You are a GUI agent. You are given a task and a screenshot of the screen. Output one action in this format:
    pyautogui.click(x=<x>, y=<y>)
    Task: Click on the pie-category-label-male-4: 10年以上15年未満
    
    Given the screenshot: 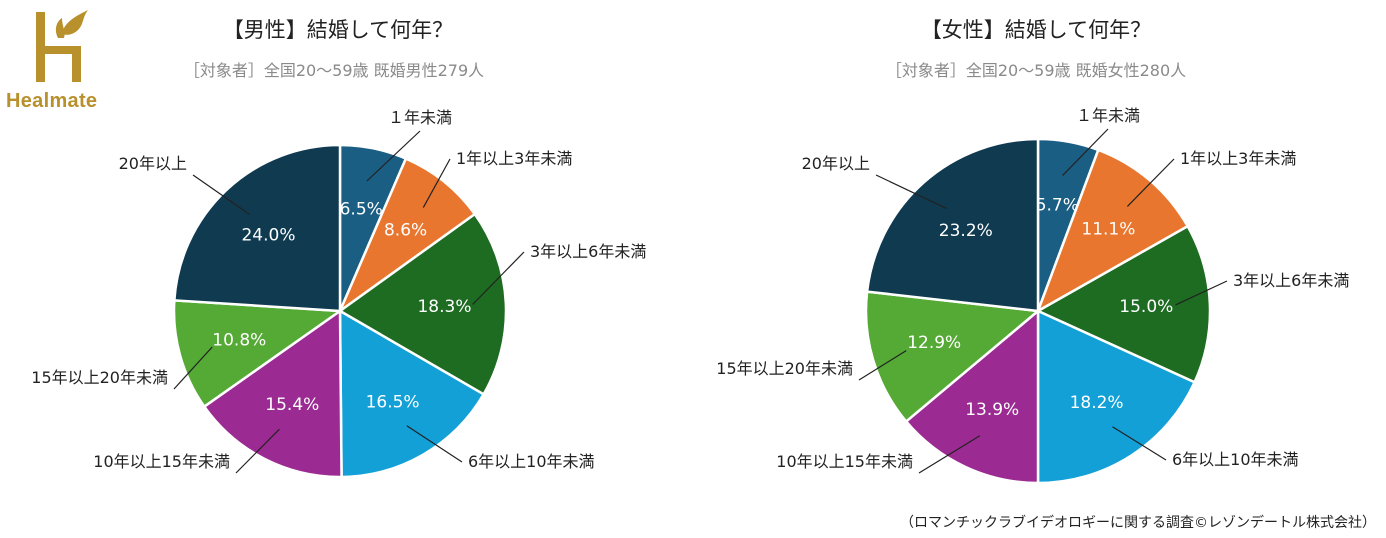 What is the action you would take?
    pyautogui.click(x=161, y=461)
    